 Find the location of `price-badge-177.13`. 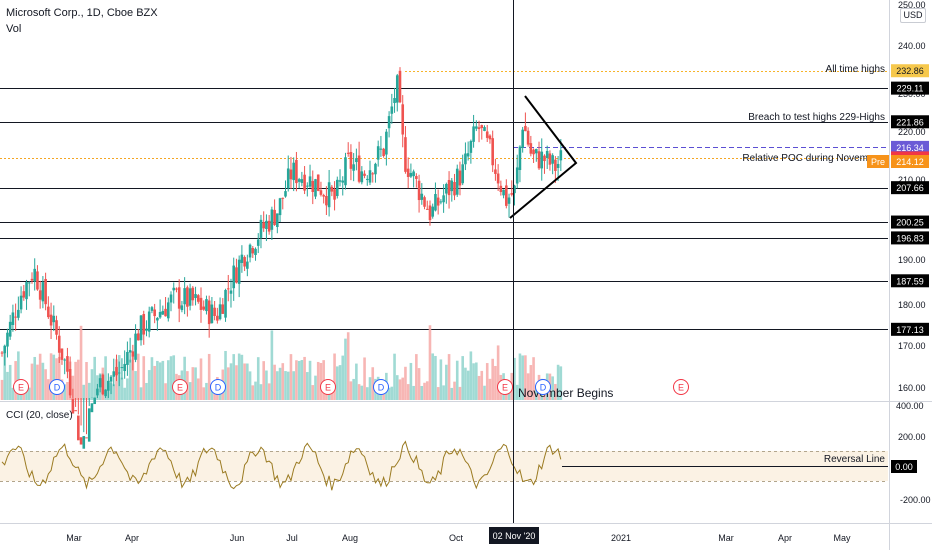

price-badge-177.13 is located at coordinates (910, 329).